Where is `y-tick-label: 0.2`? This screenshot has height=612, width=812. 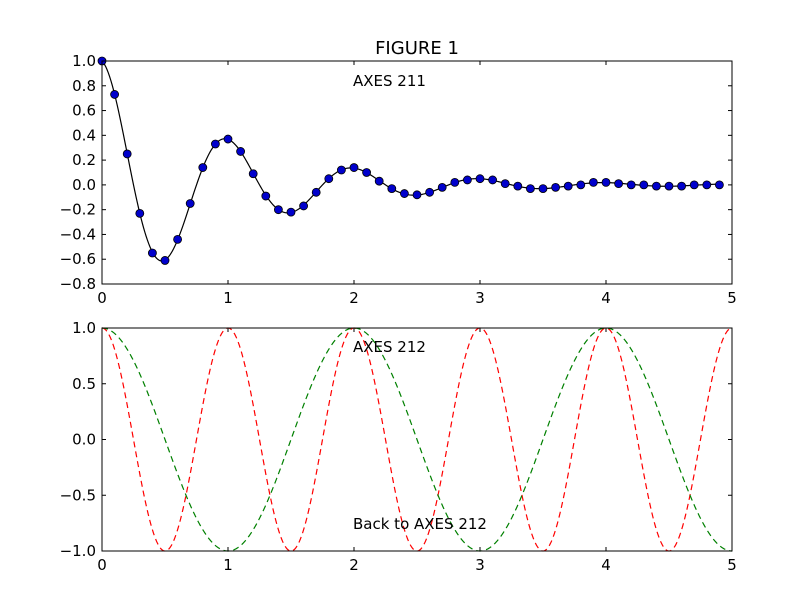 y-tick-label: 0.2 is located at coordinates (84, 160).